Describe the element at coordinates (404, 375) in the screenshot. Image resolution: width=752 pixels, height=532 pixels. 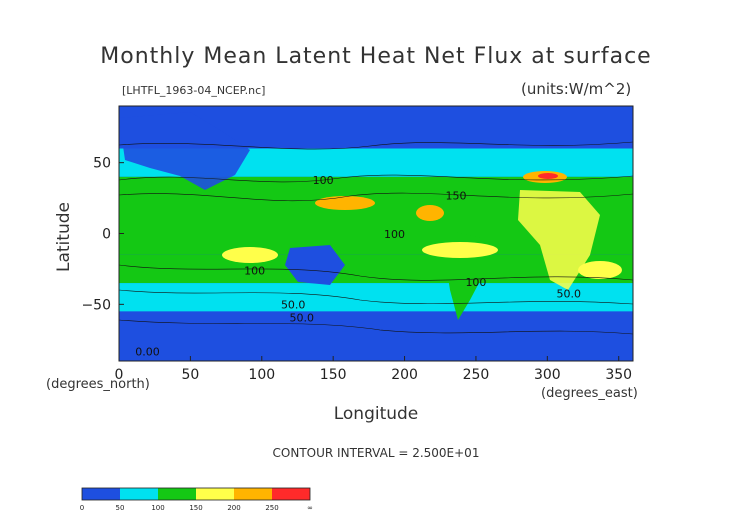
I see `x-tick-label: 200` at that location.